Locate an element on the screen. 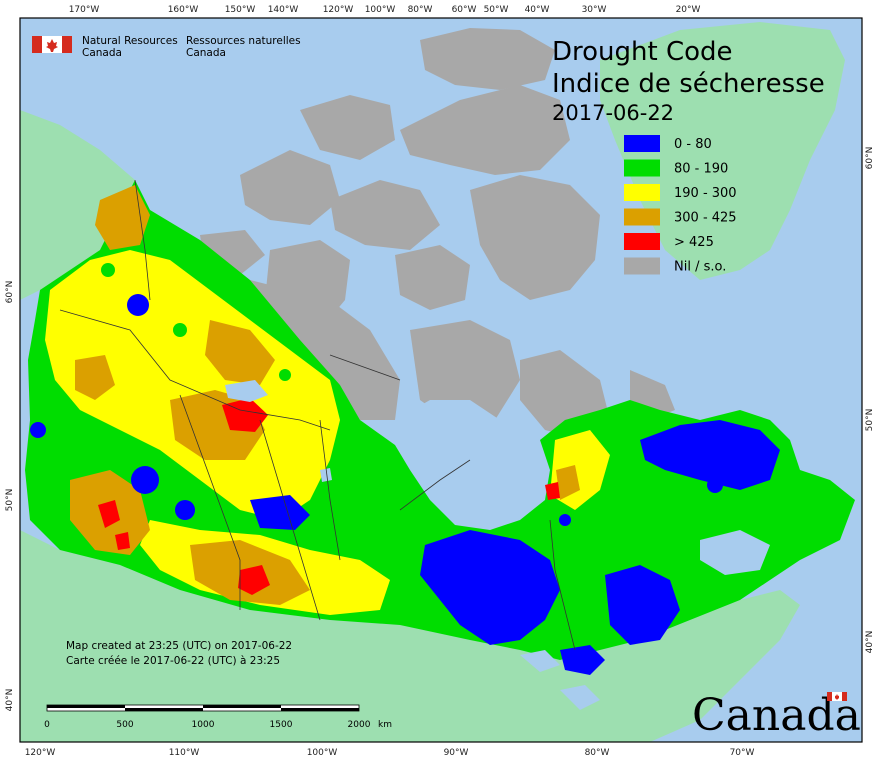 The width and height of the screenshot is (880, 760). agency-name-en-line1: Natural Resources is located at coordinates (130, 41).